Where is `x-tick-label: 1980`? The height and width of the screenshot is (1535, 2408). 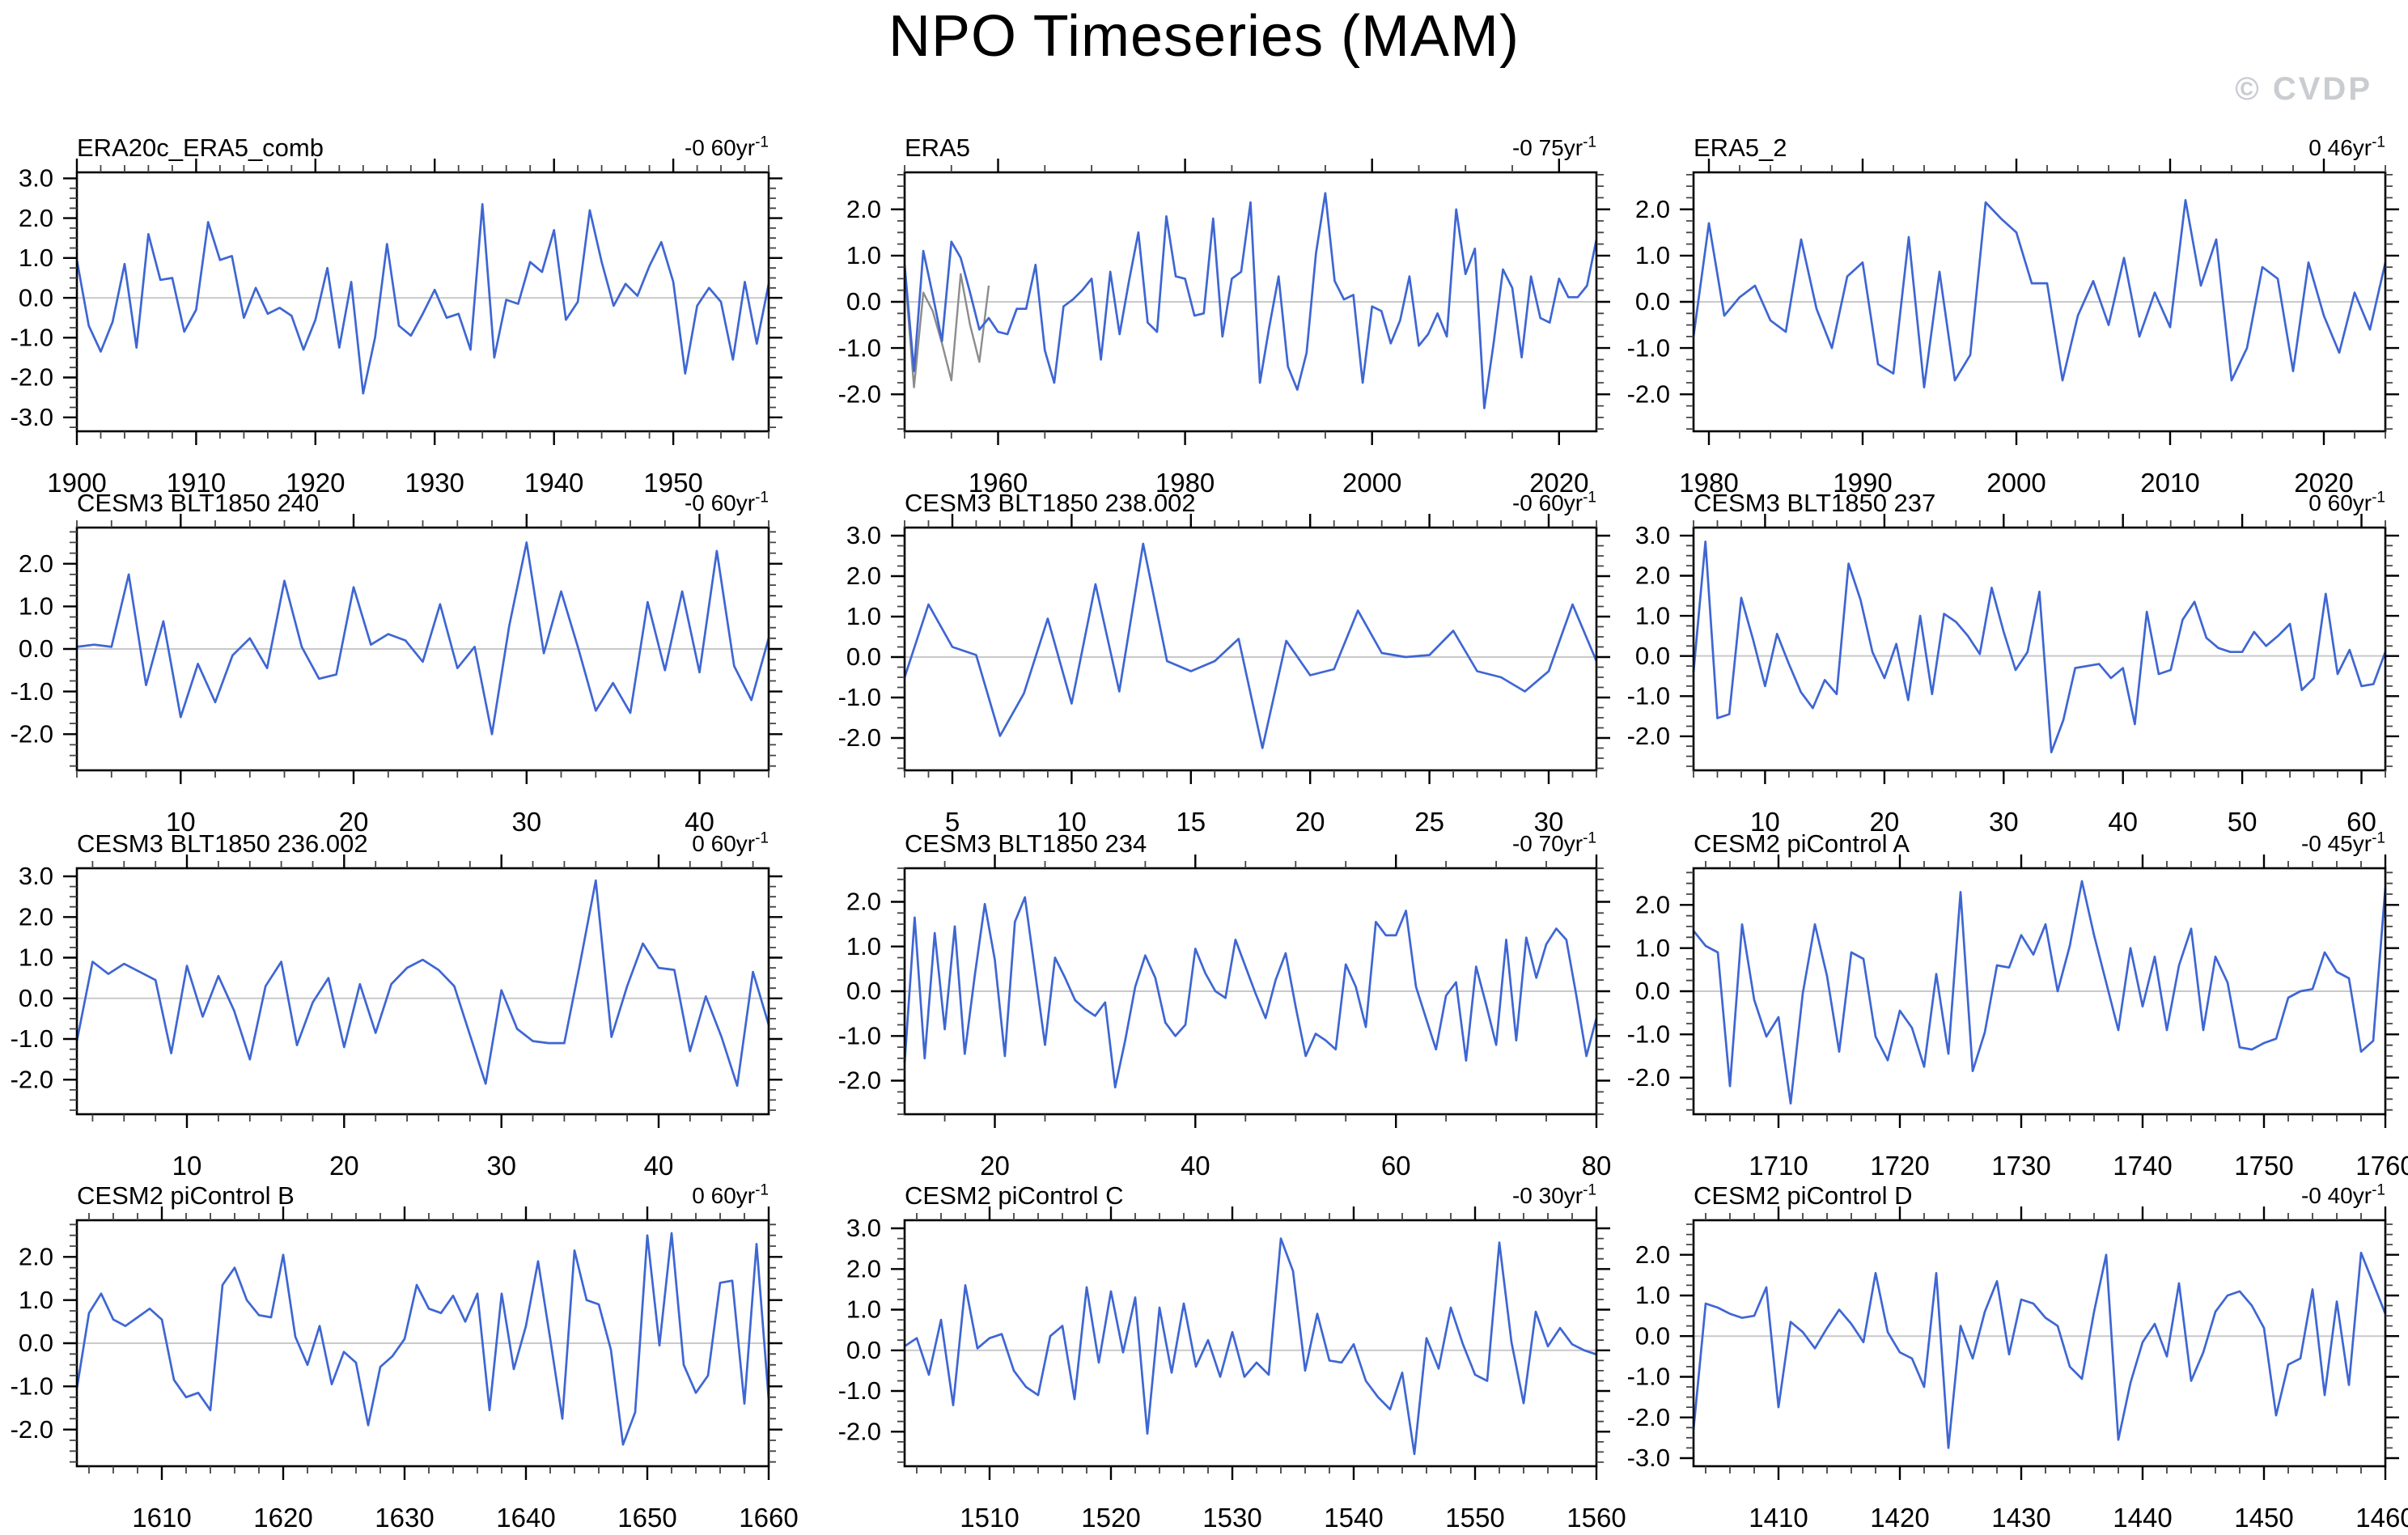 x-tick-label: 1980 is located at coordinates (1185, 483).